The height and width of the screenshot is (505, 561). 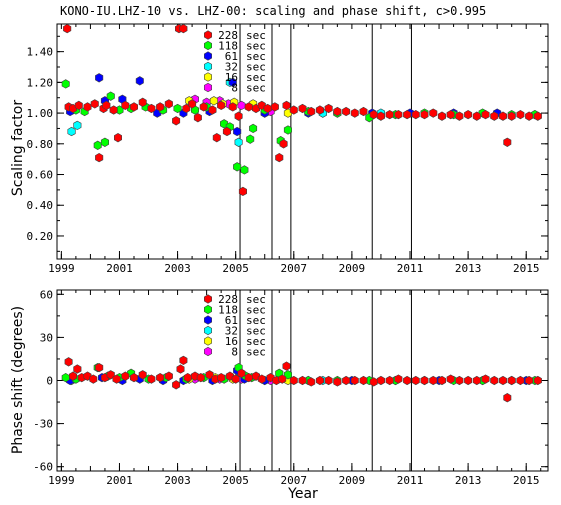 I want to click on legend-label: 61, so click(x=231, y=320).